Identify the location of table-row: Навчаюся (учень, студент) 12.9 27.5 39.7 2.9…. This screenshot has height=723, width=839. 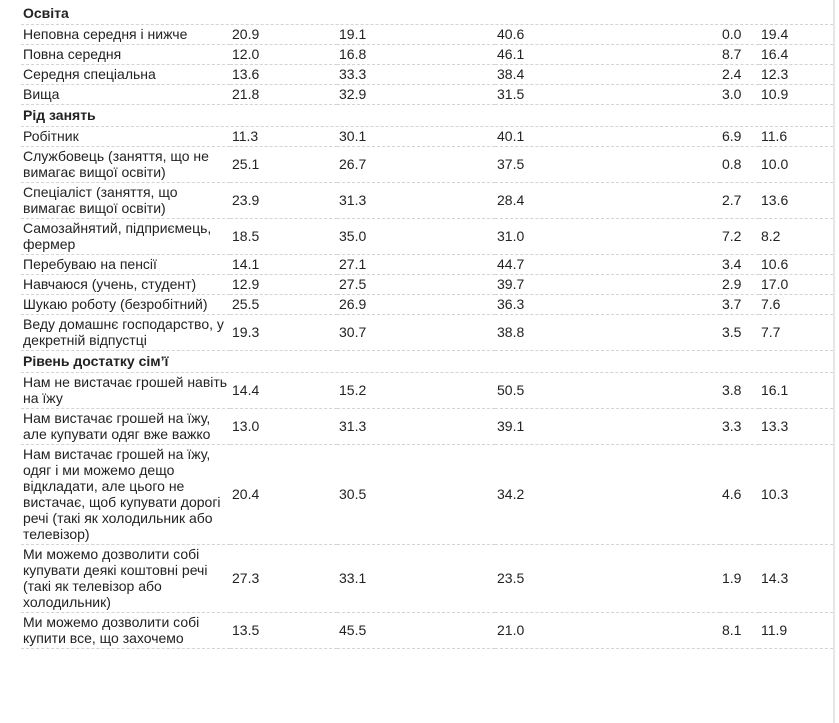
(427, 285).